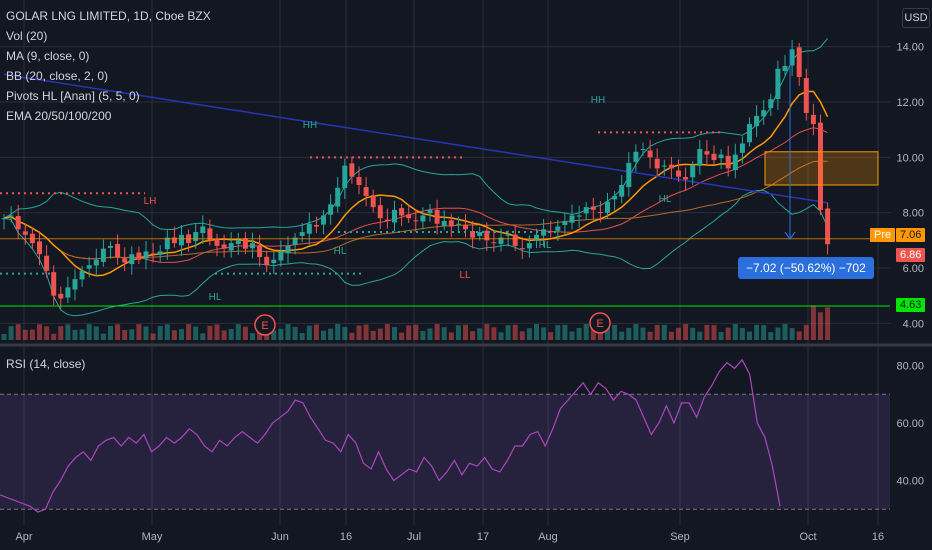 The image size is (932, 550). I want to click on pivot-label: LL, so click(465, 275).